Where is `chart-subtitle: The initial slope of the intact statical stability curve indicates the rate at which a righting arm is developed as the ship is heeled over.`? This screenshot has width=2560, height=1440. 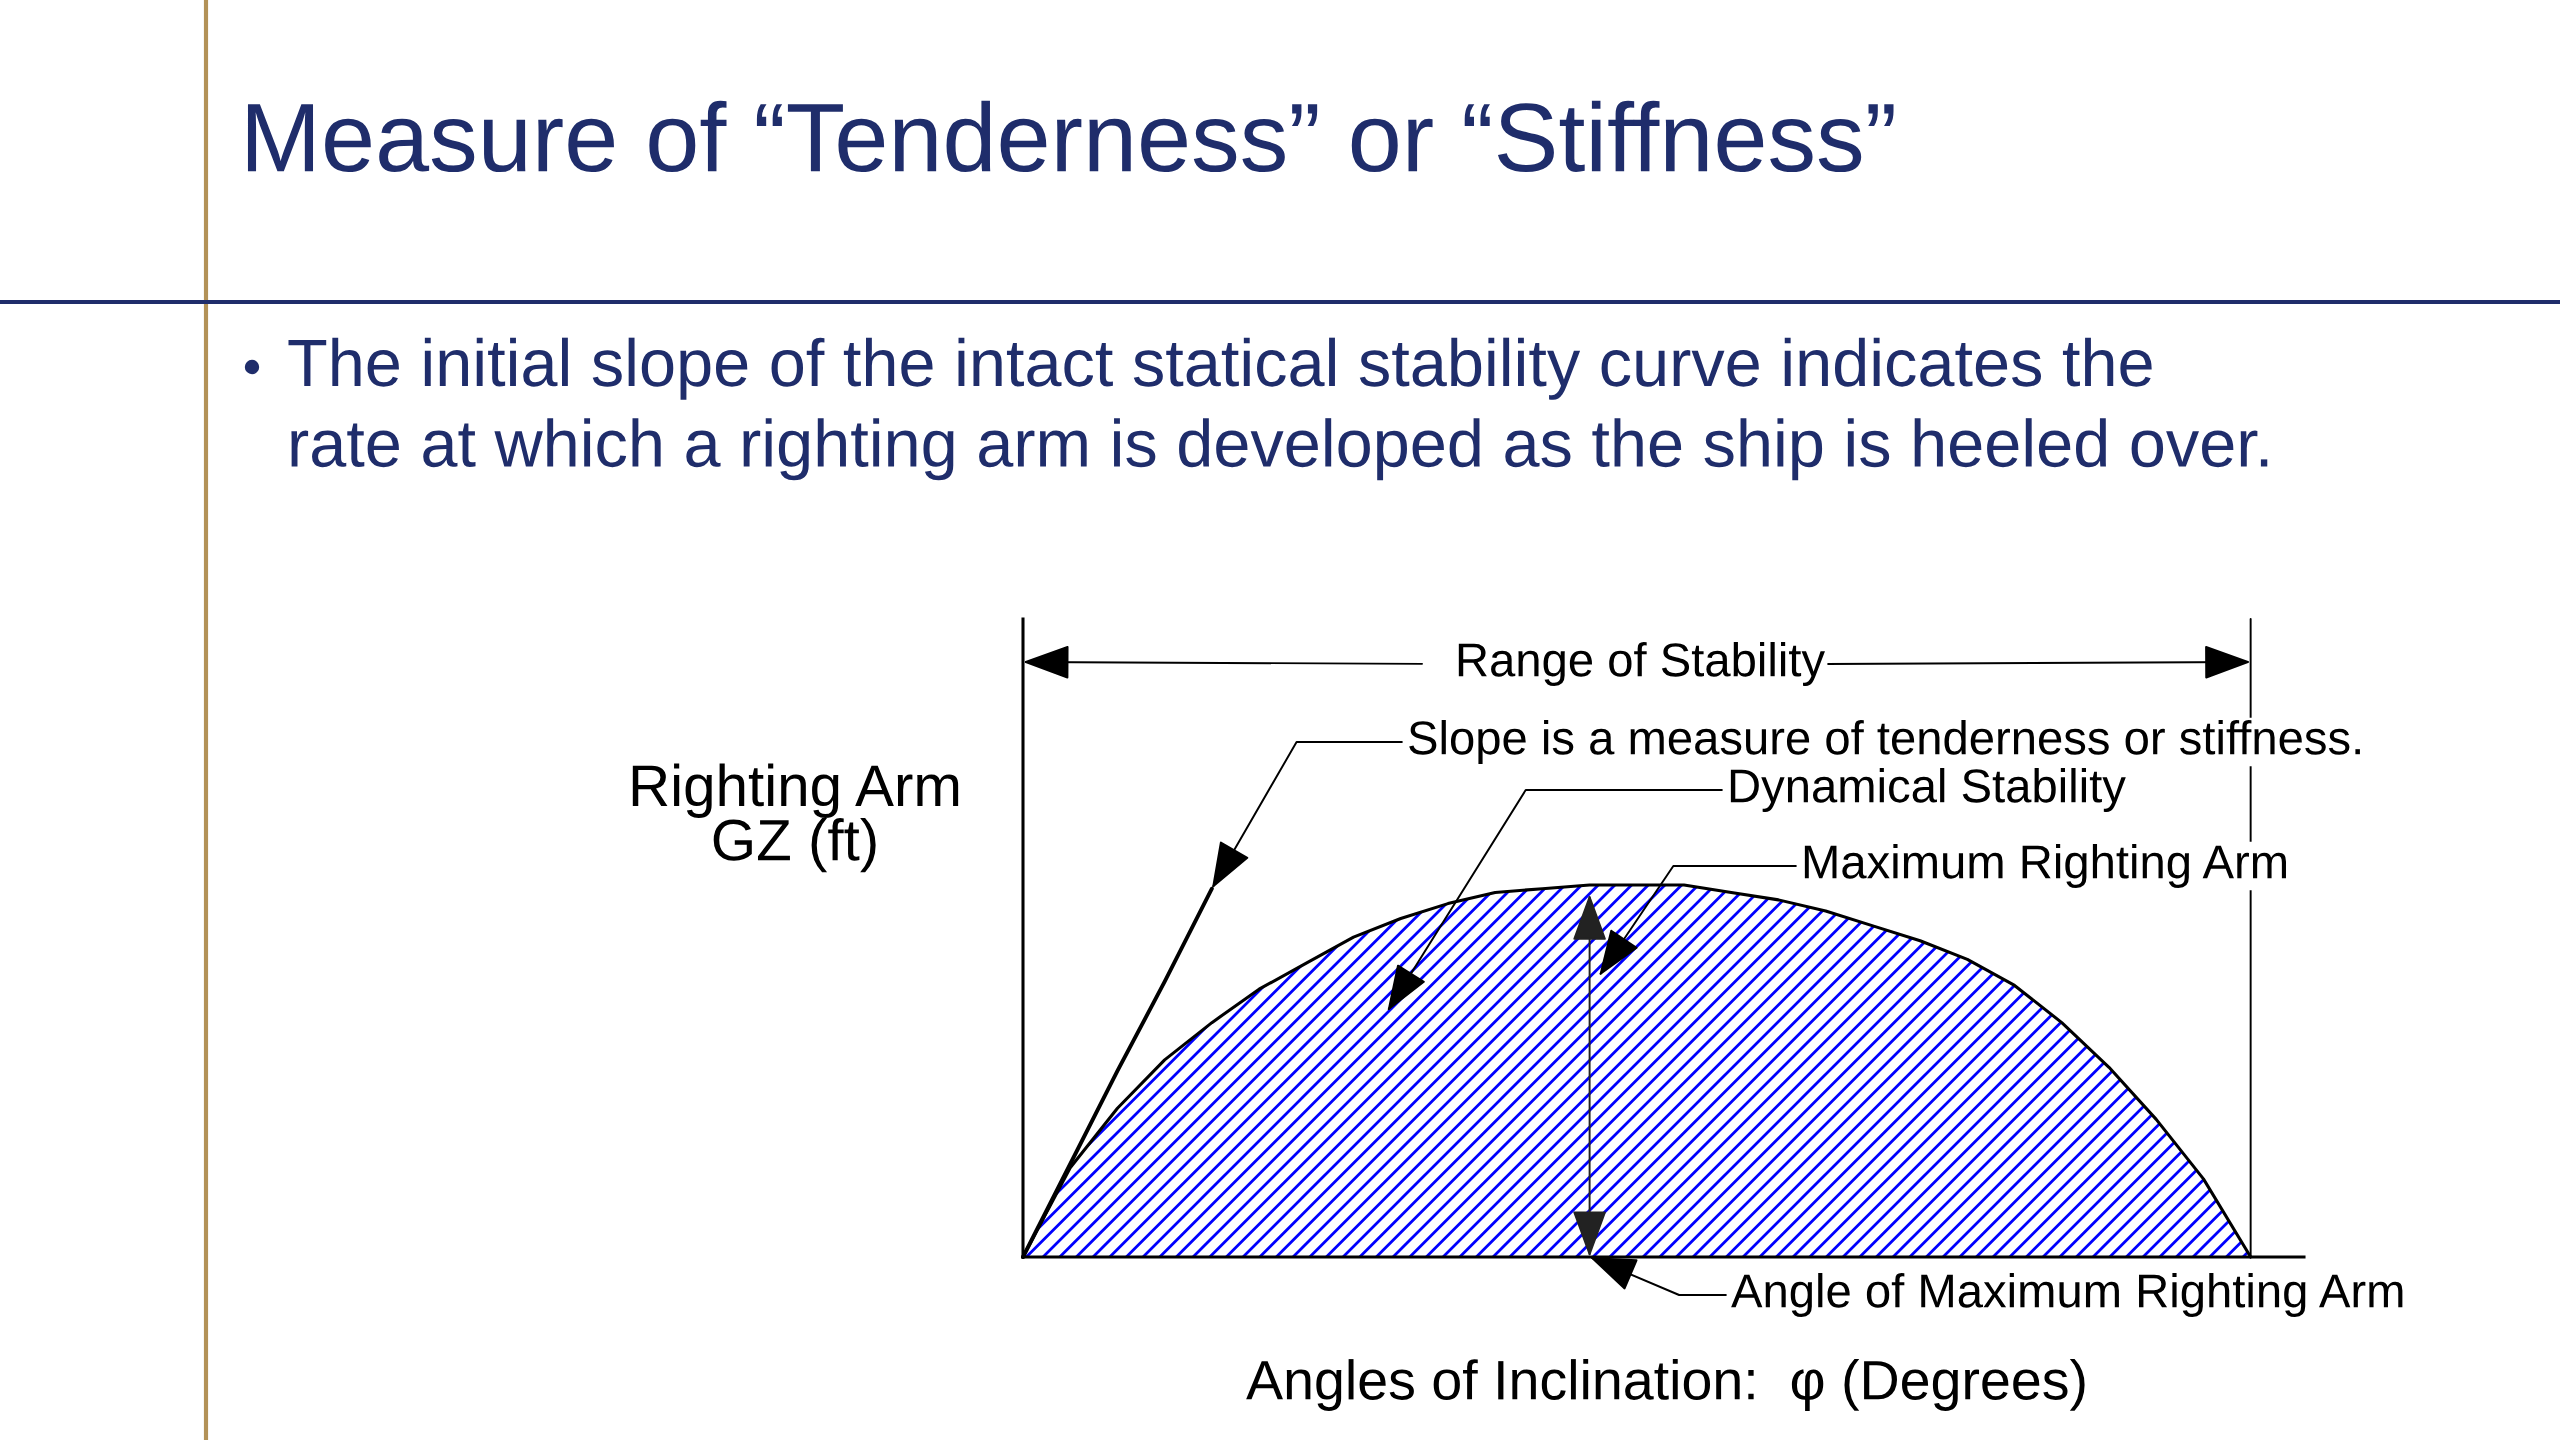 chart-subtitle: The initial slope of the intact statical stability curve indicates the rate at which a righting arm is developed as the ship is heeled over. is located at coordinates (1278, 409).